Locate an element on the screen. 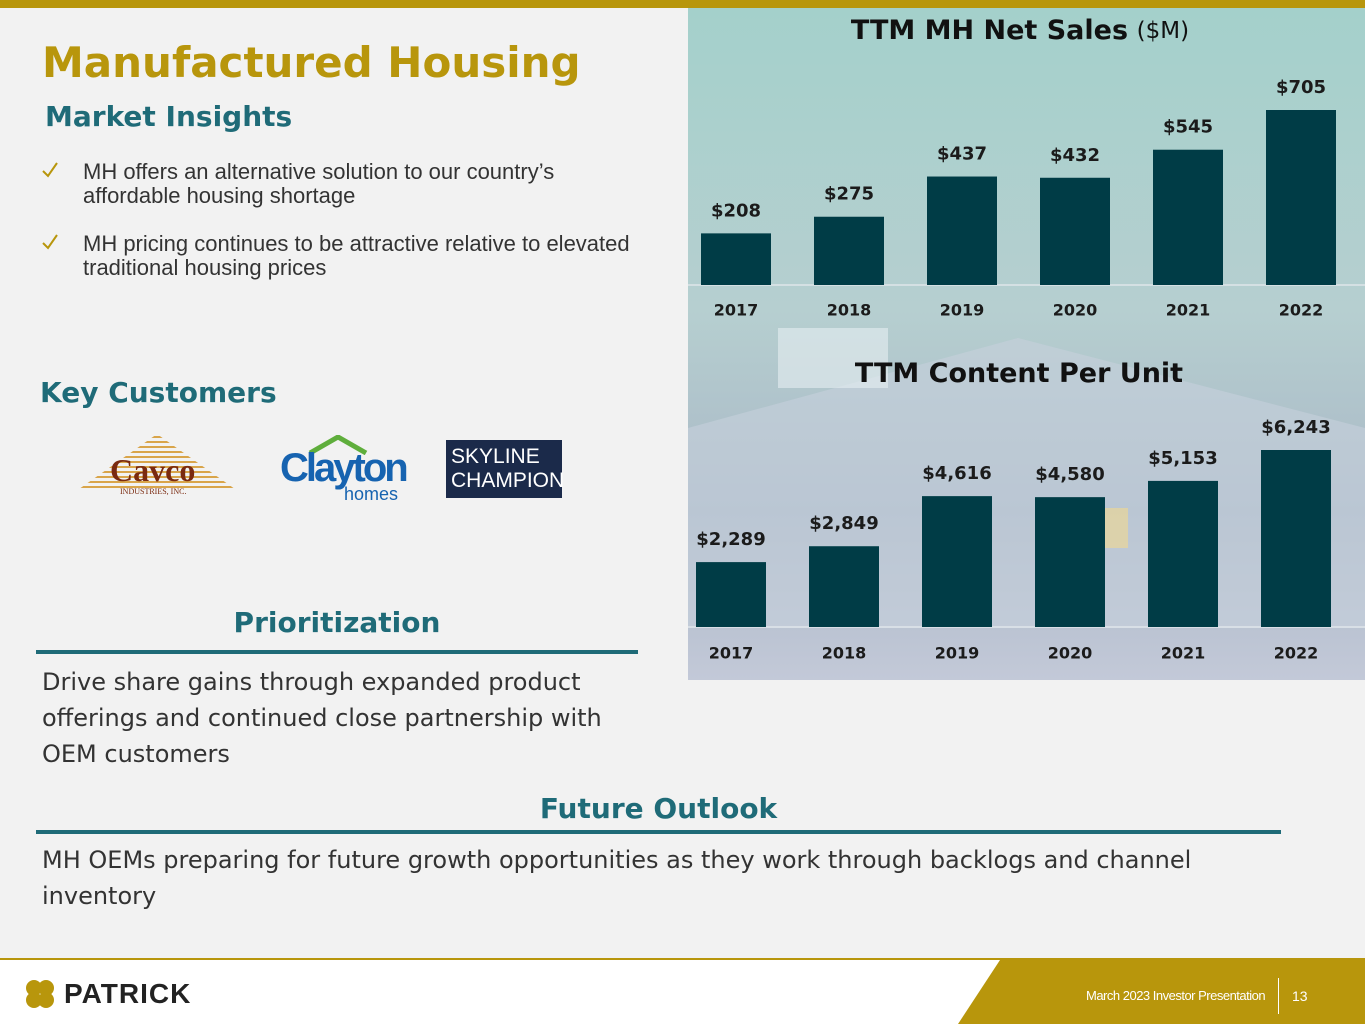 The width and height of the screenshot is (1365, 1024). section-heading: Future Outlook is located at coordinates (658, 808).